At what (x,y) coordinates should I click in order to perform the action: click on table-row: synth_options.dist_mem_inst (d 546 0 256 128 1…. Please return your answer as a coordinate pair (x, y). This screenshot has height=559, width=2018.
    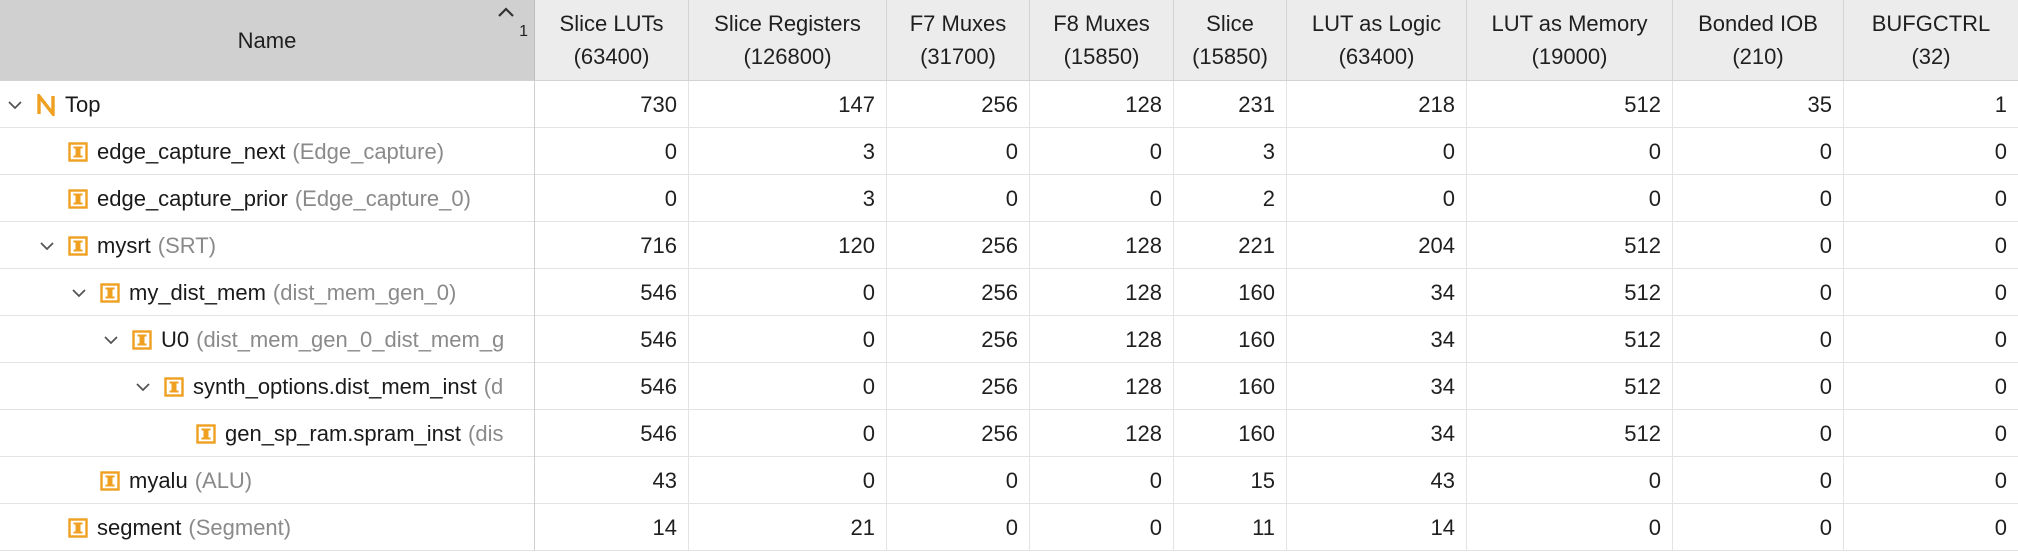
    Looking at the image, I should click on (1009, 386).